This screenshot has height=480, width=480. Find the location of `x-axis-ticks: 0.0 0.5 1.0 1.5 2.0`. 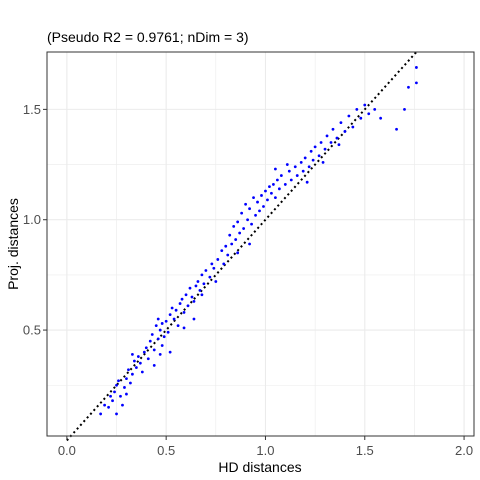

x-axis-ticks: 0.0 0.5 1.0 1.5 2.0 is located at coordinates (265, 447).